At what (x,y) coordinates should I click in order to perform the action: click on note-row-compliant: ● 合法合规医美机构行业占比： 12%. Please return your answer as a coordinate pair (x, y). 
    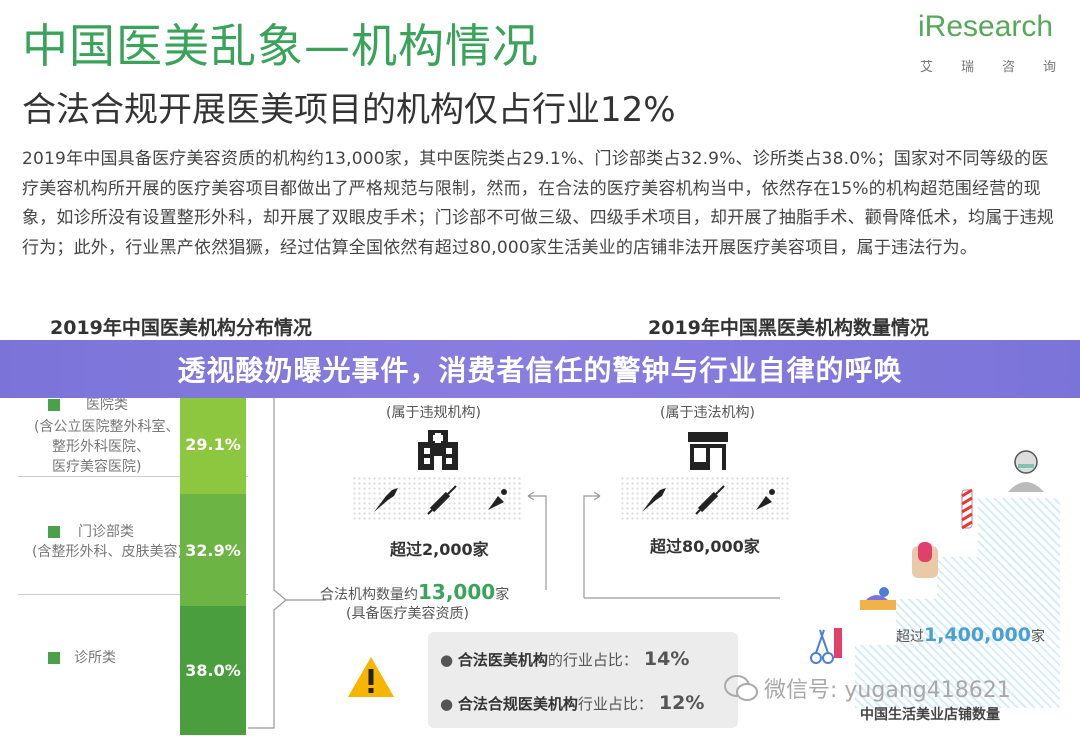
    Looking at the image, I should click on (572, 703).